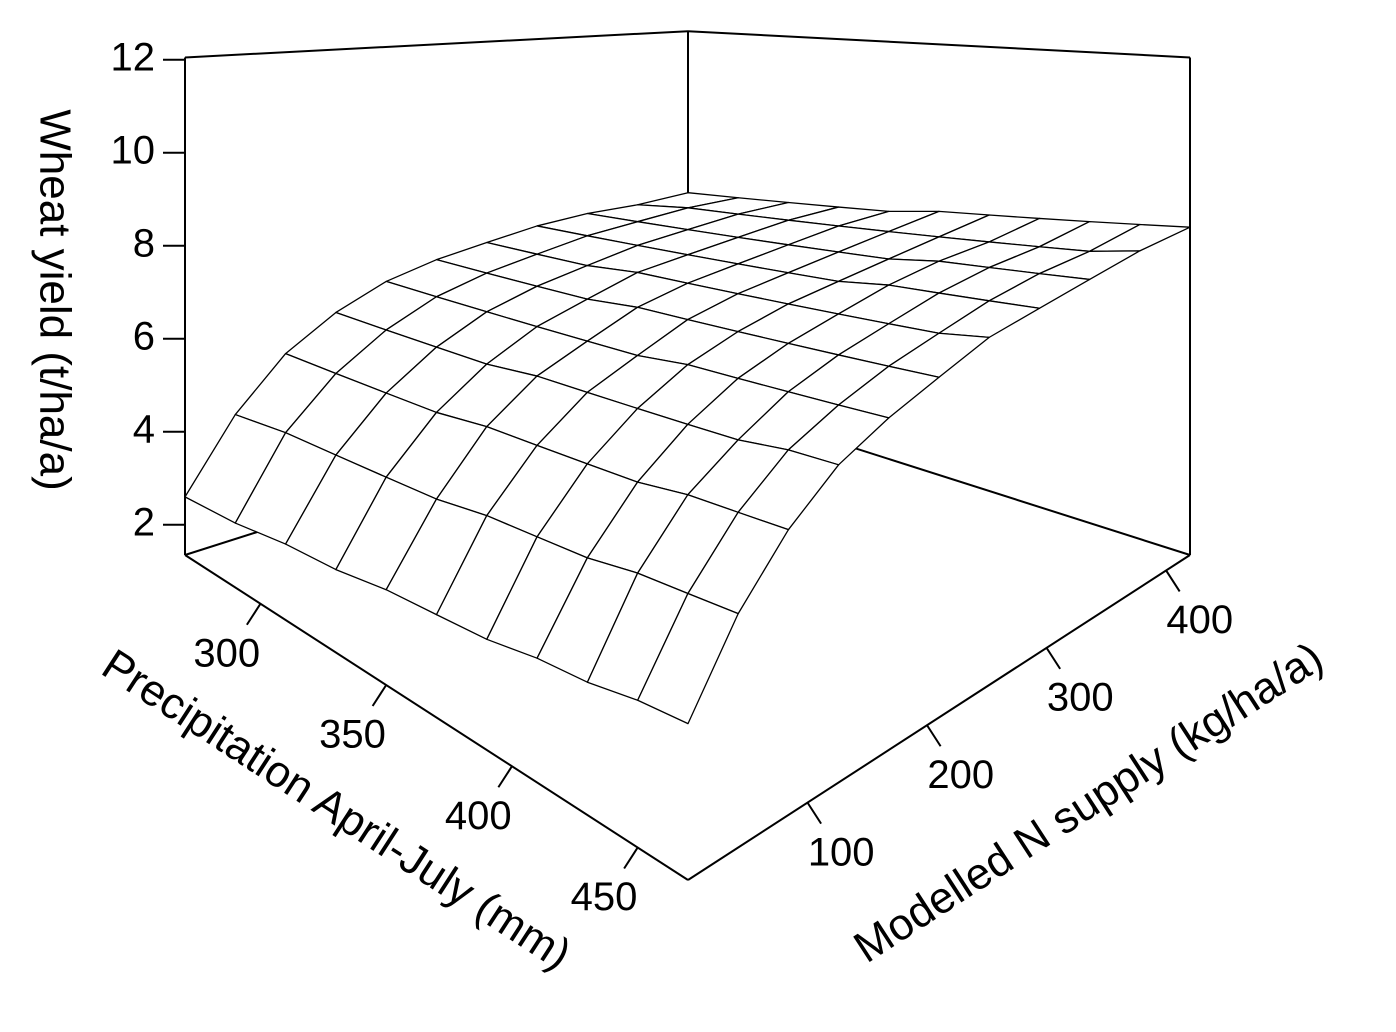  What do you see at coordinates (144, 522) in the screenshot?
I see `z-tick-label: 2` at bounding box center [144, 522].